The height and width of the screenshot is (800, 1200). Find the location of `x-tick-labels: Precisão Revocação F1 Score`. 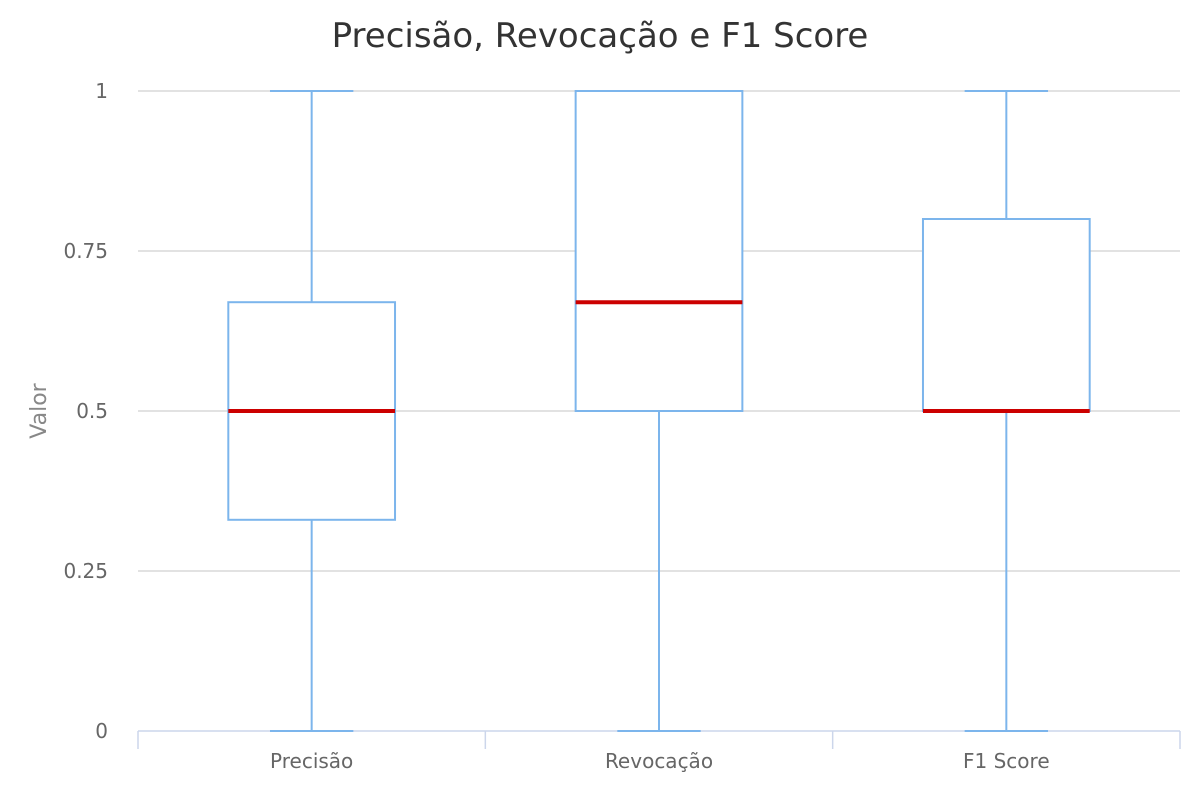

x-tick-labels: Precisão Revocação F1 Score is located at coordinates (660, 761).